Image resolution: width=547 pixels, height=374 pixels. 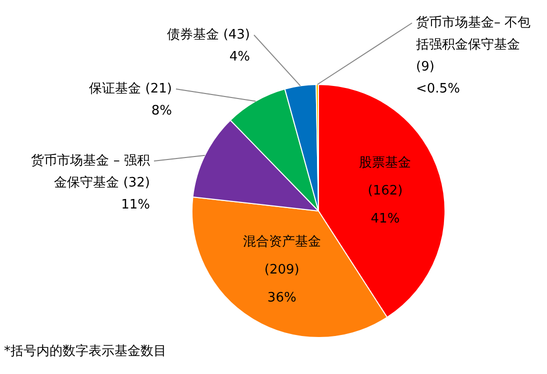 What do you see at coordinates (90, 171) in the screenshot?
I see `slice-label: 货币市场基金 – 强积金保守基金 (32)` at bounding box center [90, 171].